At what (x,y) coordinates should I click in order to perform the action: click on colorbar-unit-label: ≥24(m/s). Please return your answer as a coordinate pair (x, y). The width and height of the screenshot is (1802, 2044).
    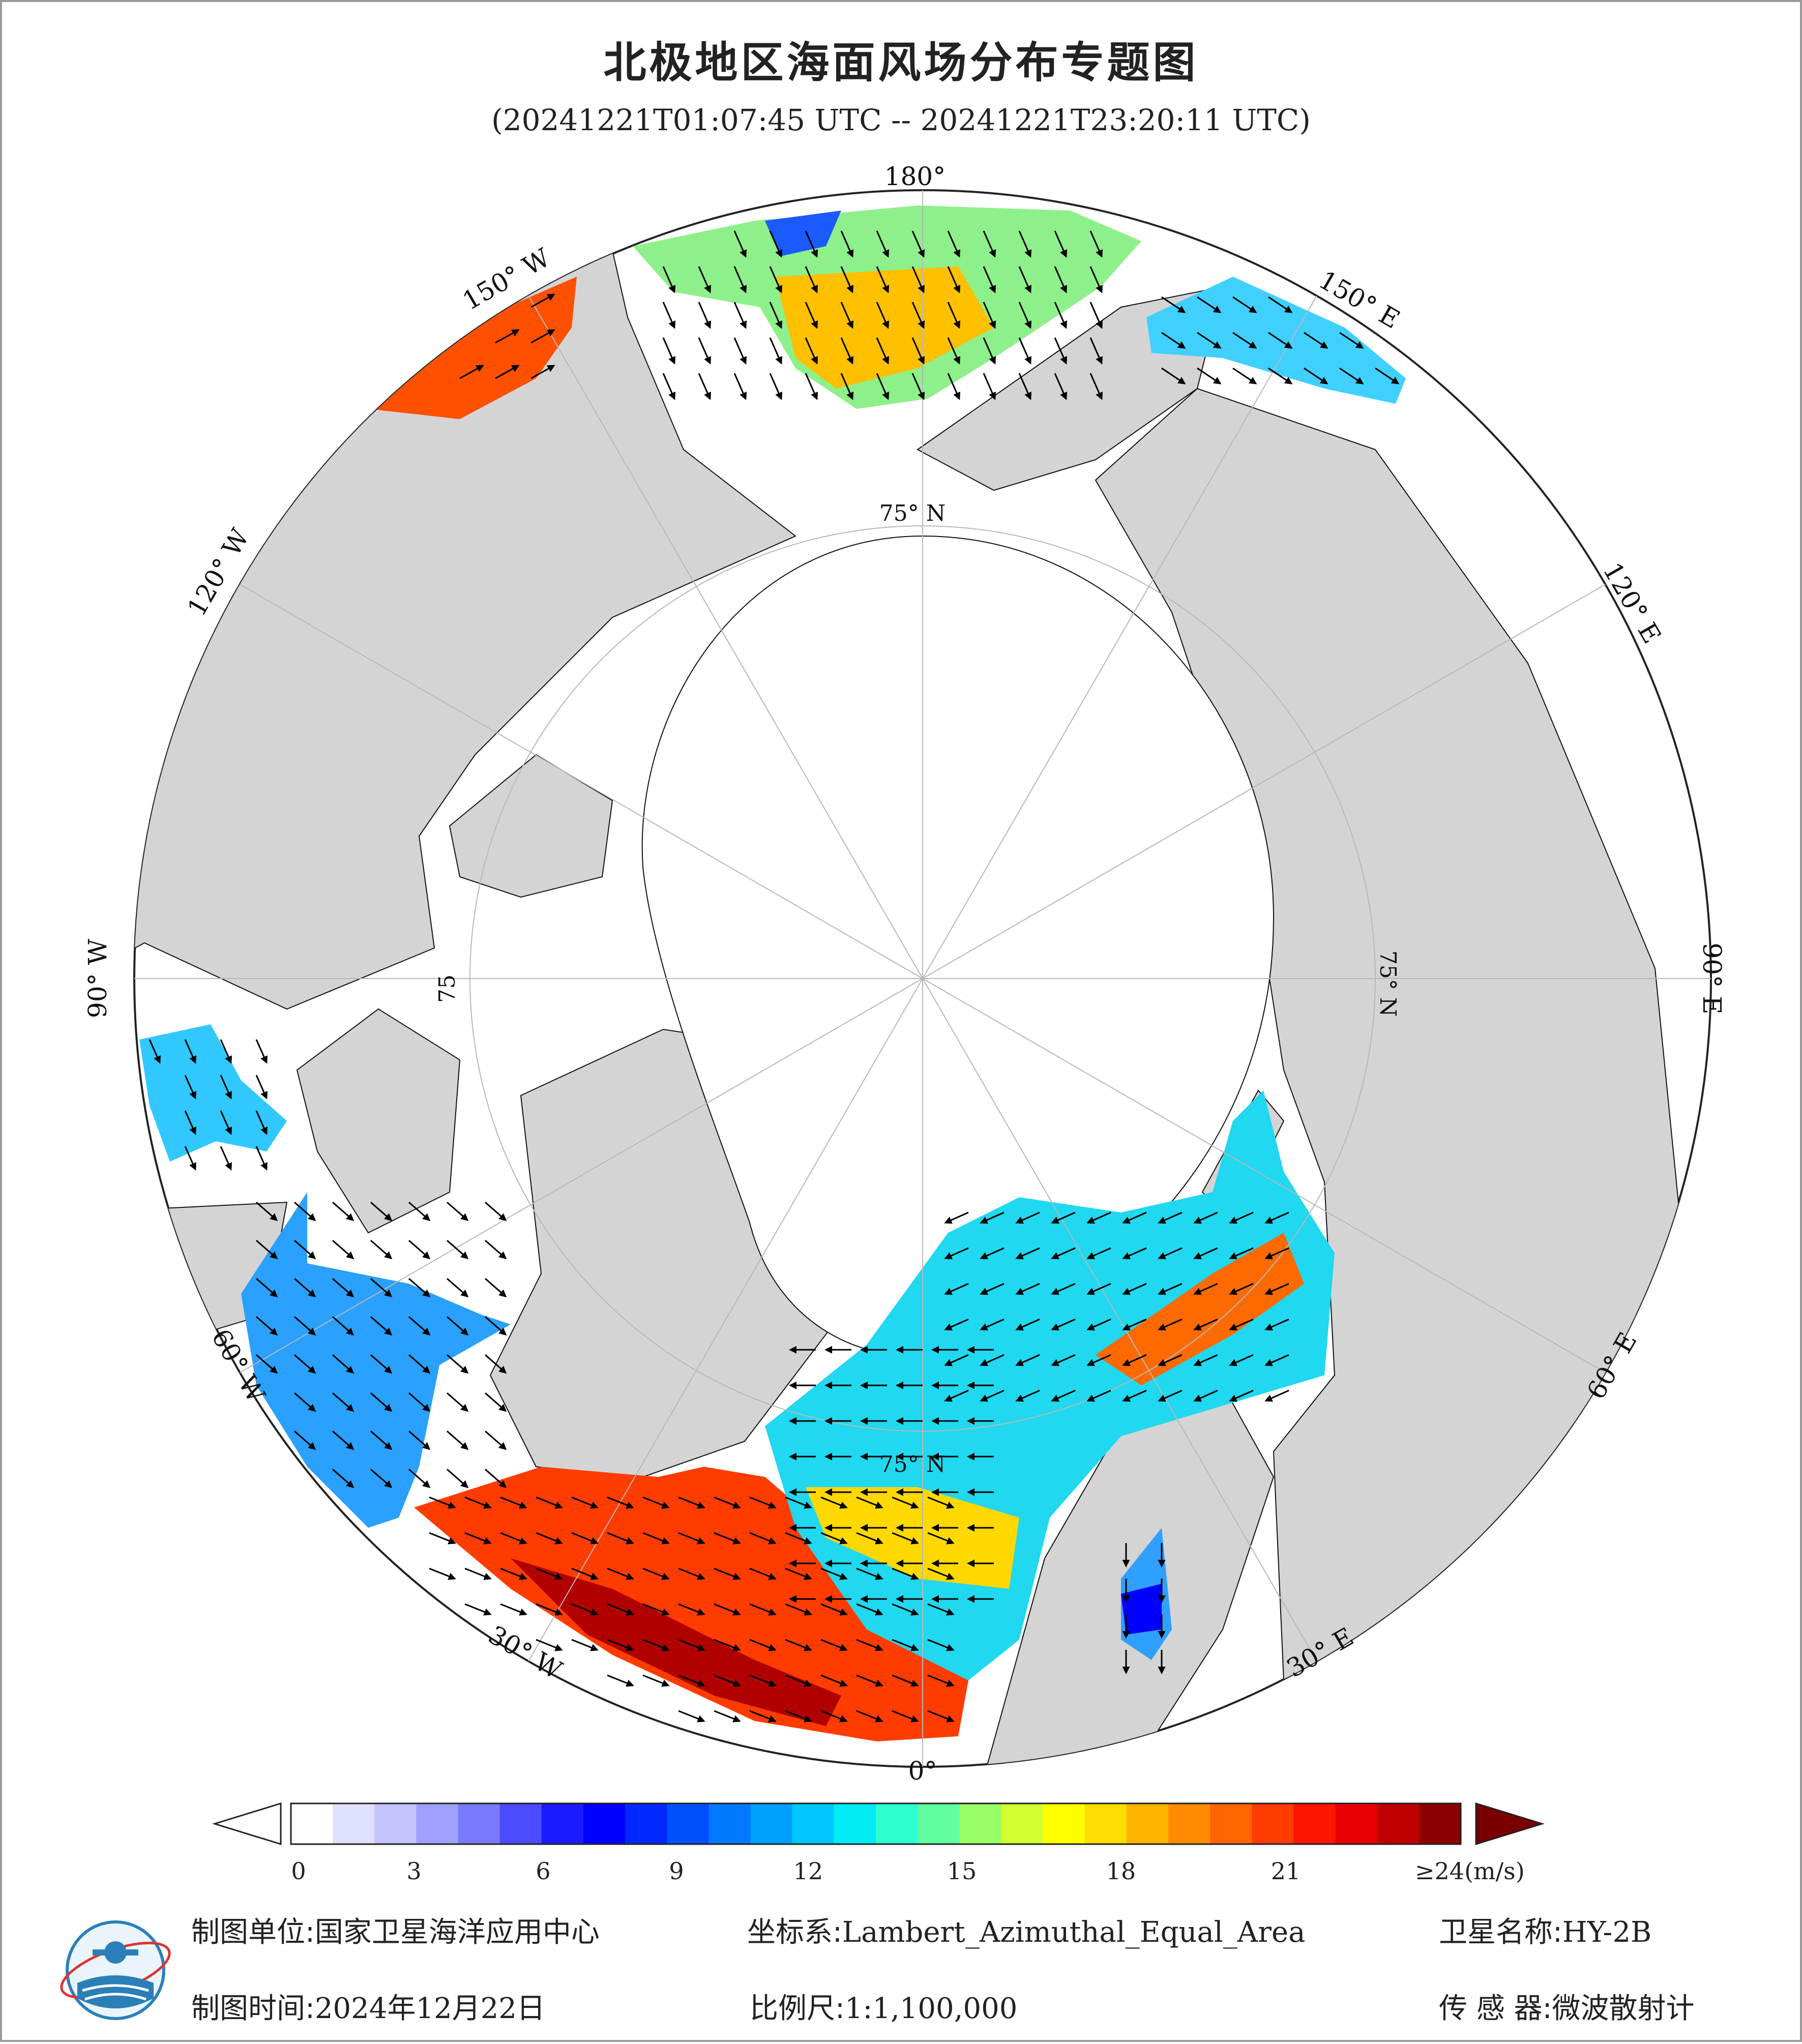
    Looking at the image, I should click on (1470, 1871).